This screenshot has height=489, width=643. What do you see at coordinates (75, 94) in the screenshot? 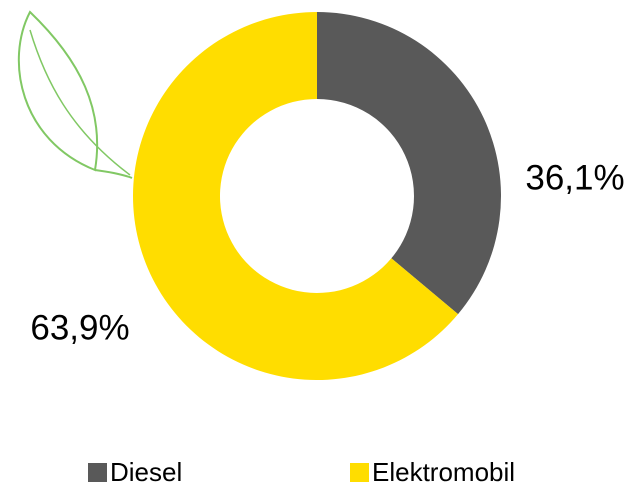
I see `leaf-decoration` at bounding box center [75, 94].